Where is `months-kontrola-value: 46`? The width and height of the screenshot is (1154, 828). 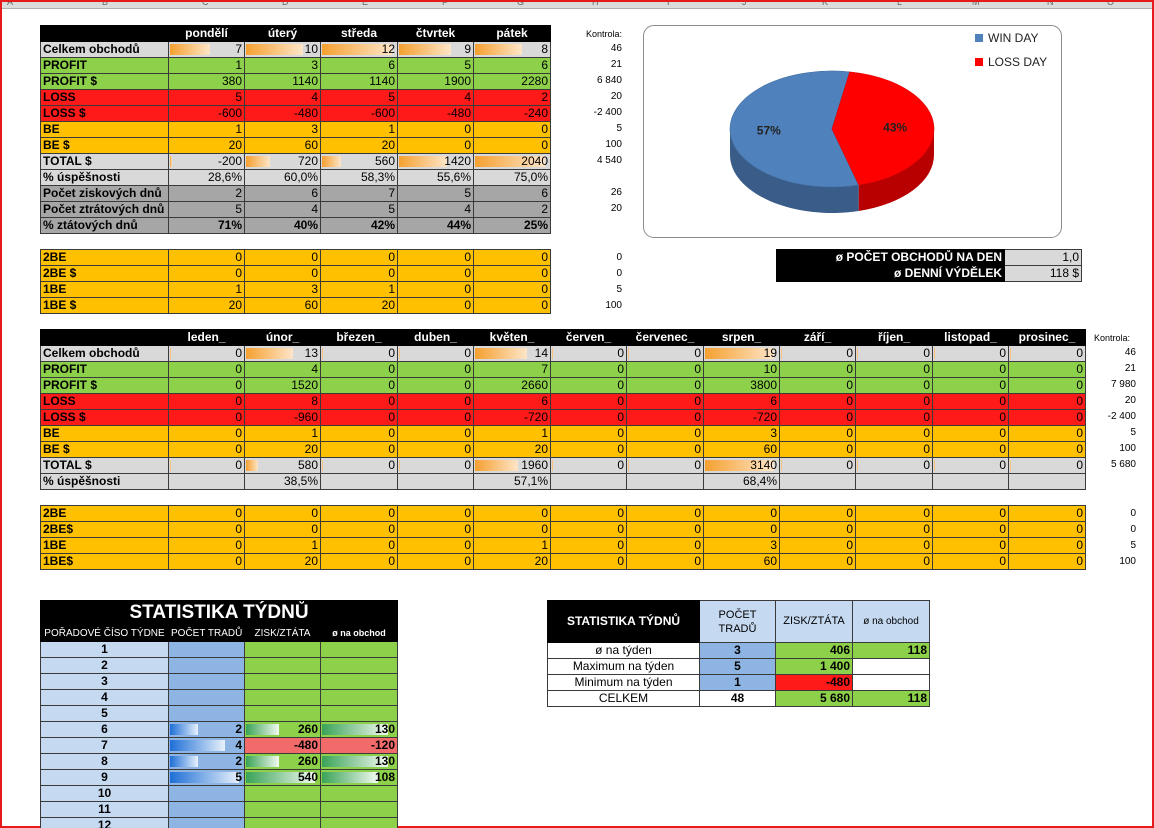 months-kontrola-value: 46 is located at coordinates (1130, 352).